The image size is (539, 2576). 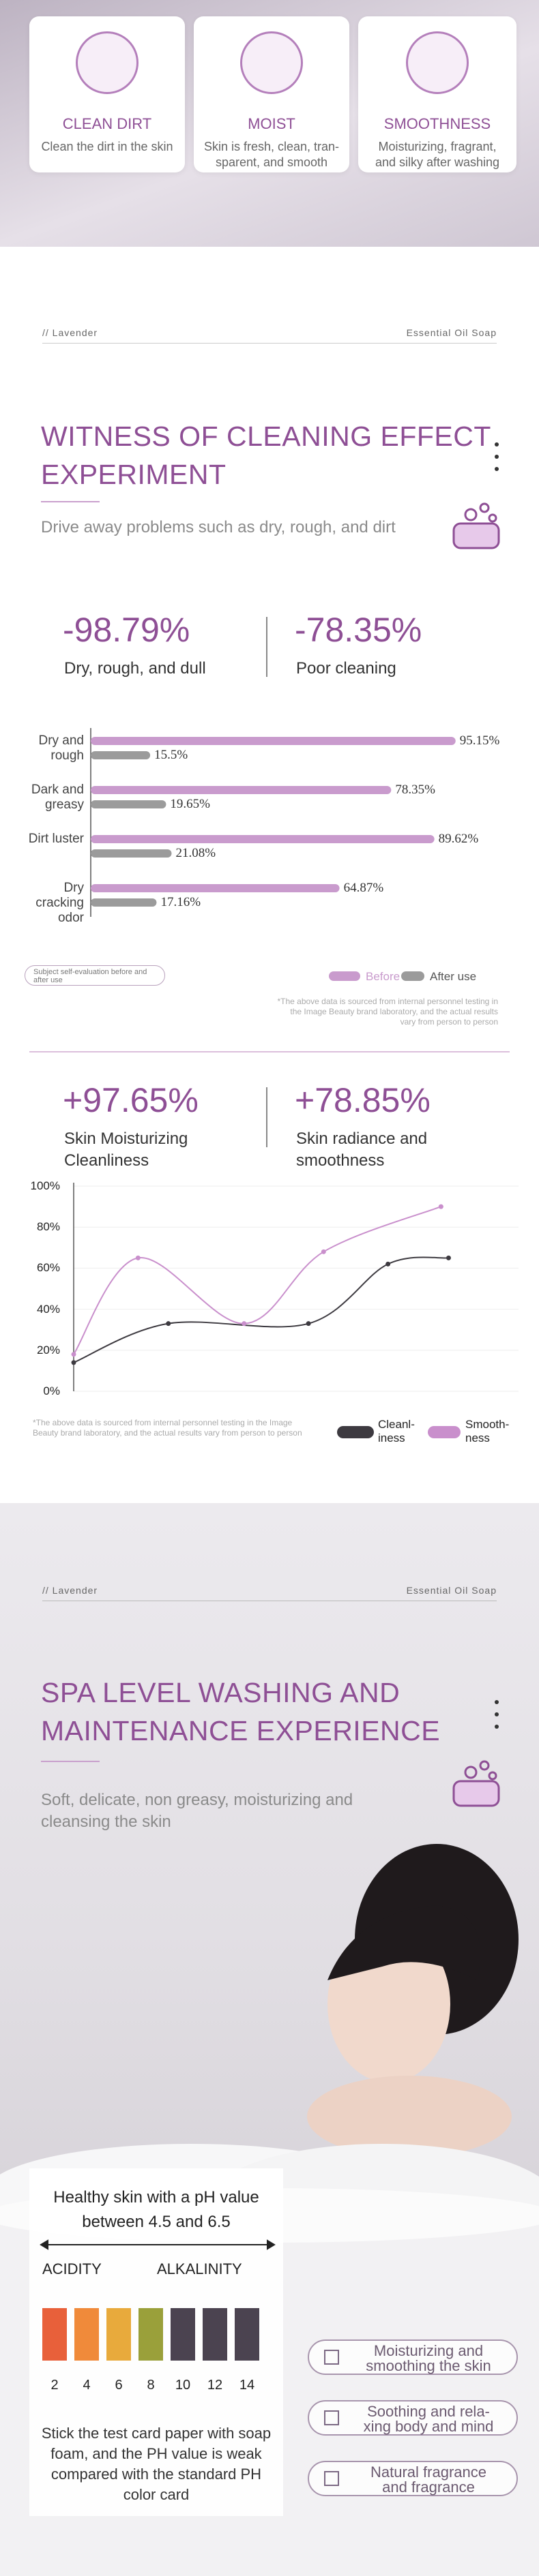 I want to click on legend-label: Smooth-ness, so click(x=487, y=1431).